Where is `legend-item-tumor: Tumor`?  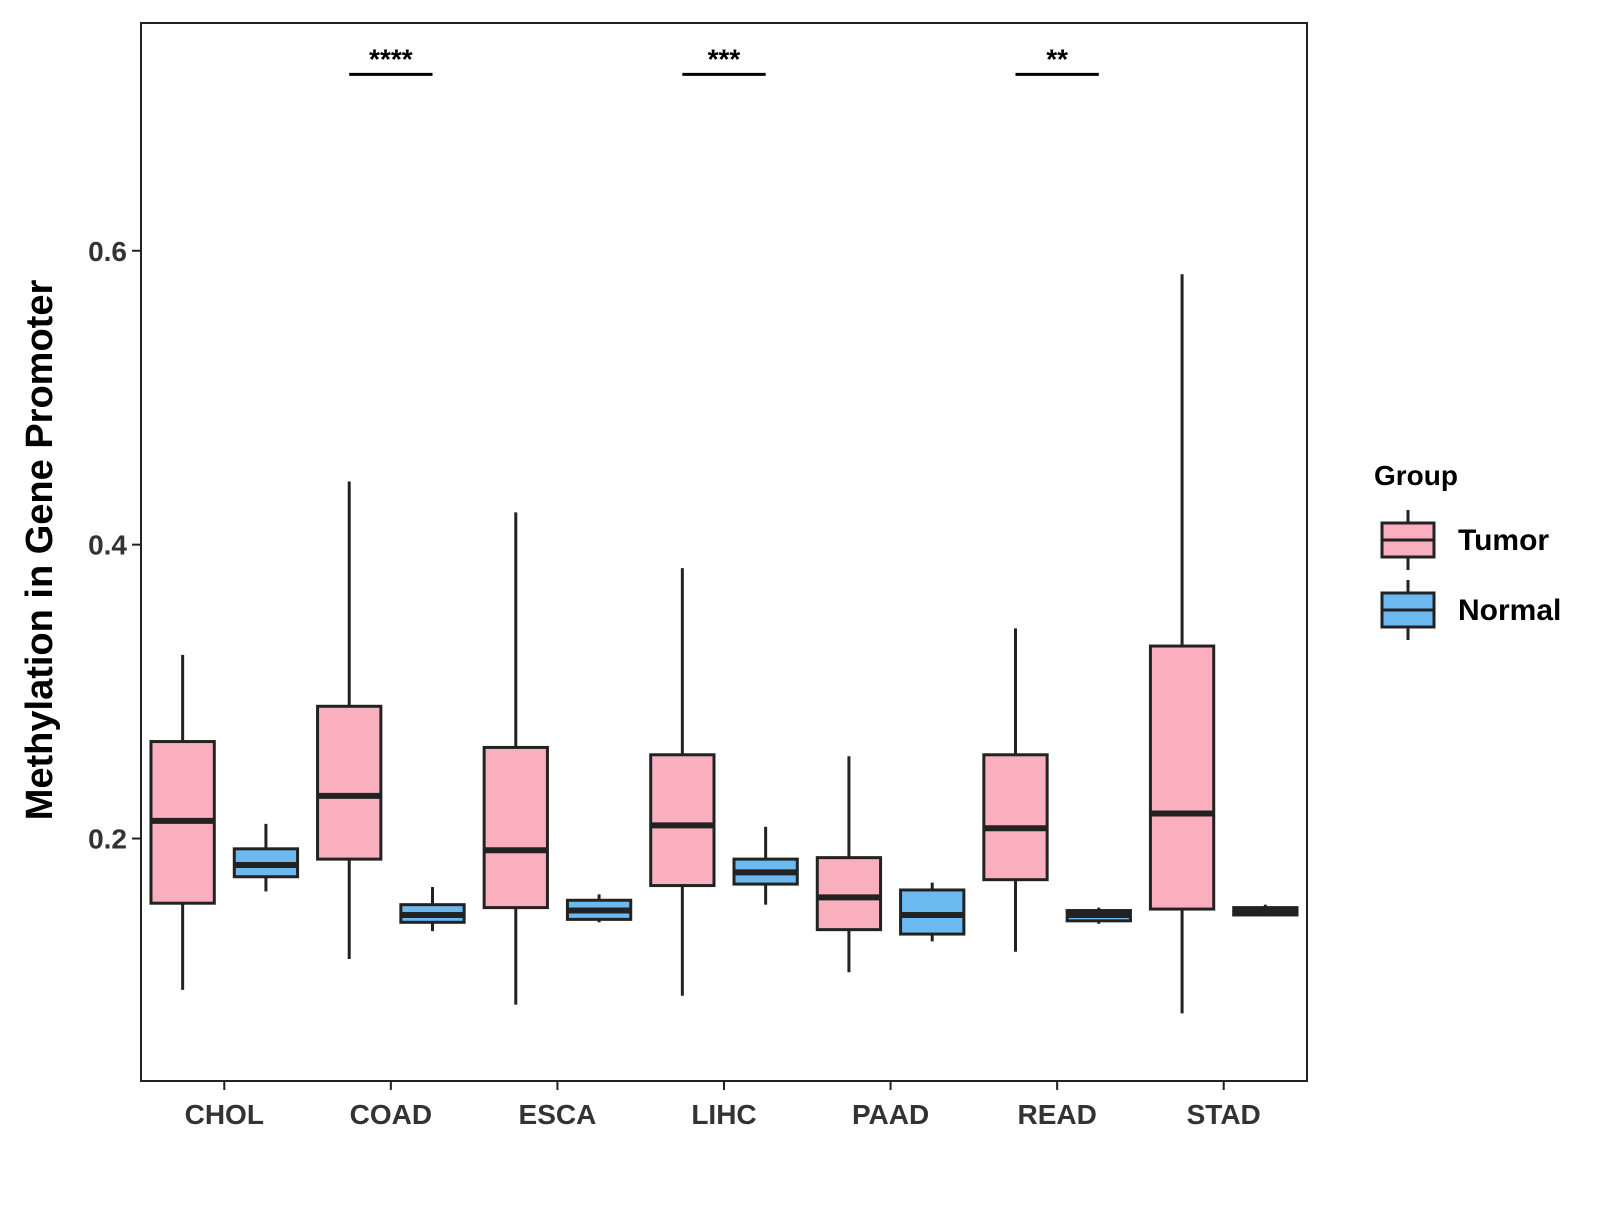 legend-item-tumor: Tumor is located at coordinates (1464, 540).